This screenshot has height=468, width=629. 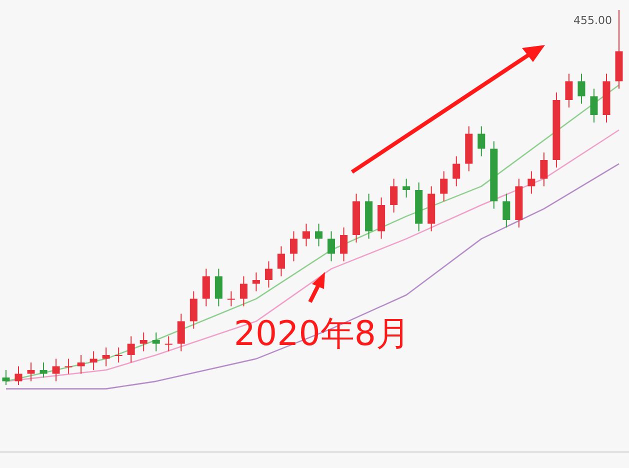 What do you see at coordinates (322, 334) in the screenshot?
I see `annotation: 2020年8月` at bounding box center [322, 334].